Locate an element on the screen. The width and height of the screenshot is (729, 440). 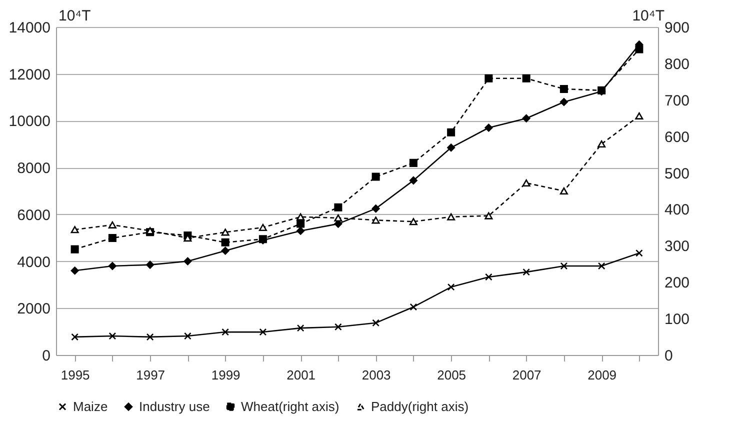
y2-tick-label: 500 is located at coordinates (677, 173).